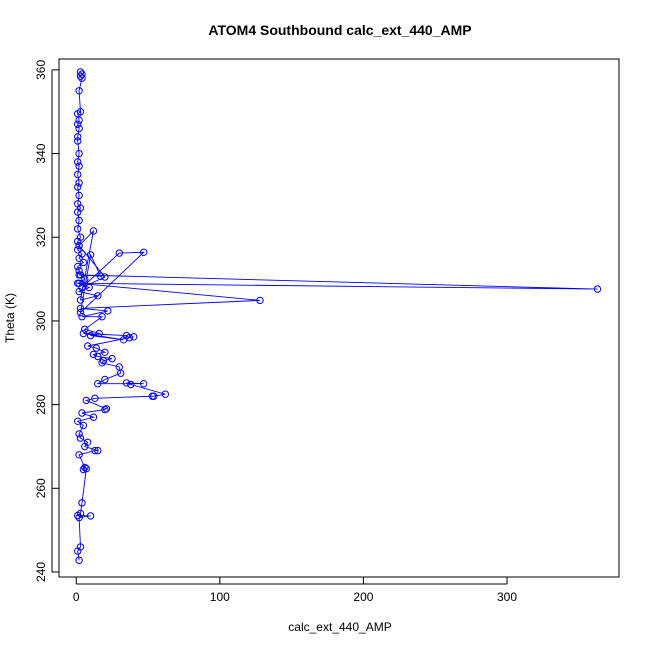  What do you see at coordinates (41, 572) in the screenshot?
I see `y-tick-label: 240` at bounding box center [41, 572].